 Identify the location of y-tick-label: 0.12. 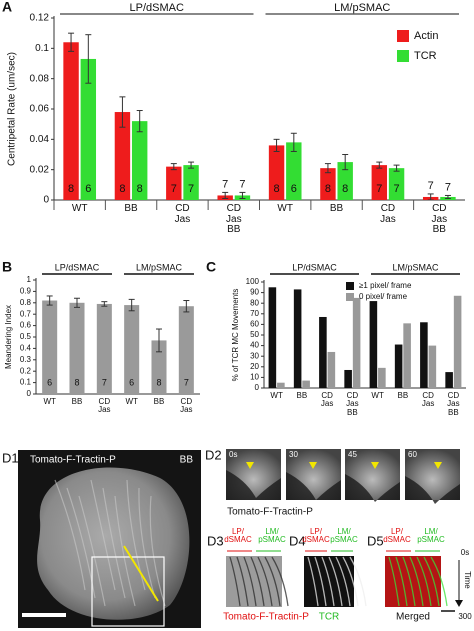
(40, 18).